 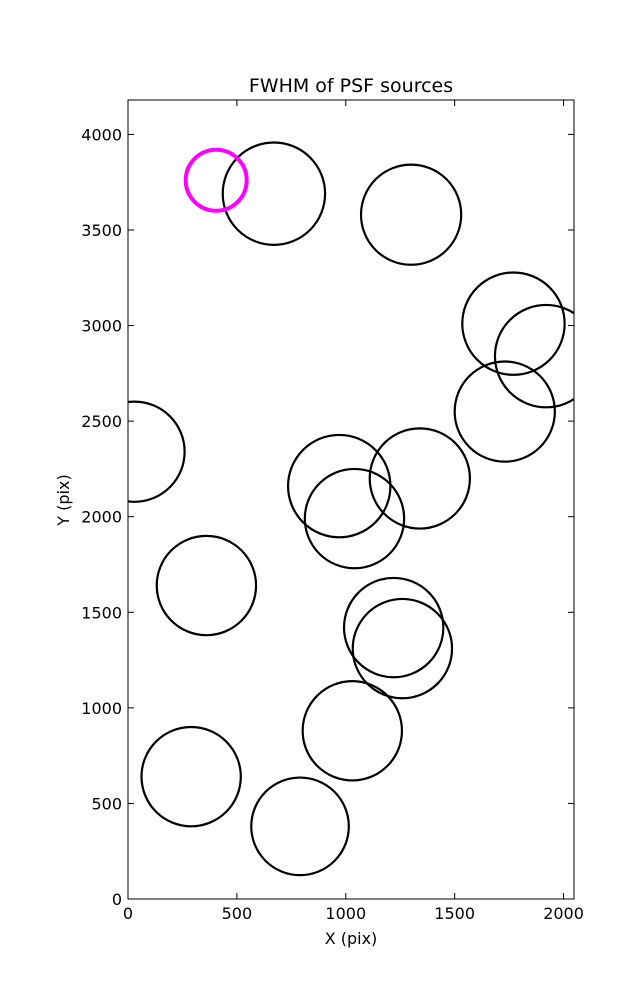 I want to click on y-axis-label: Y (pix), so click(x=63, y=500).